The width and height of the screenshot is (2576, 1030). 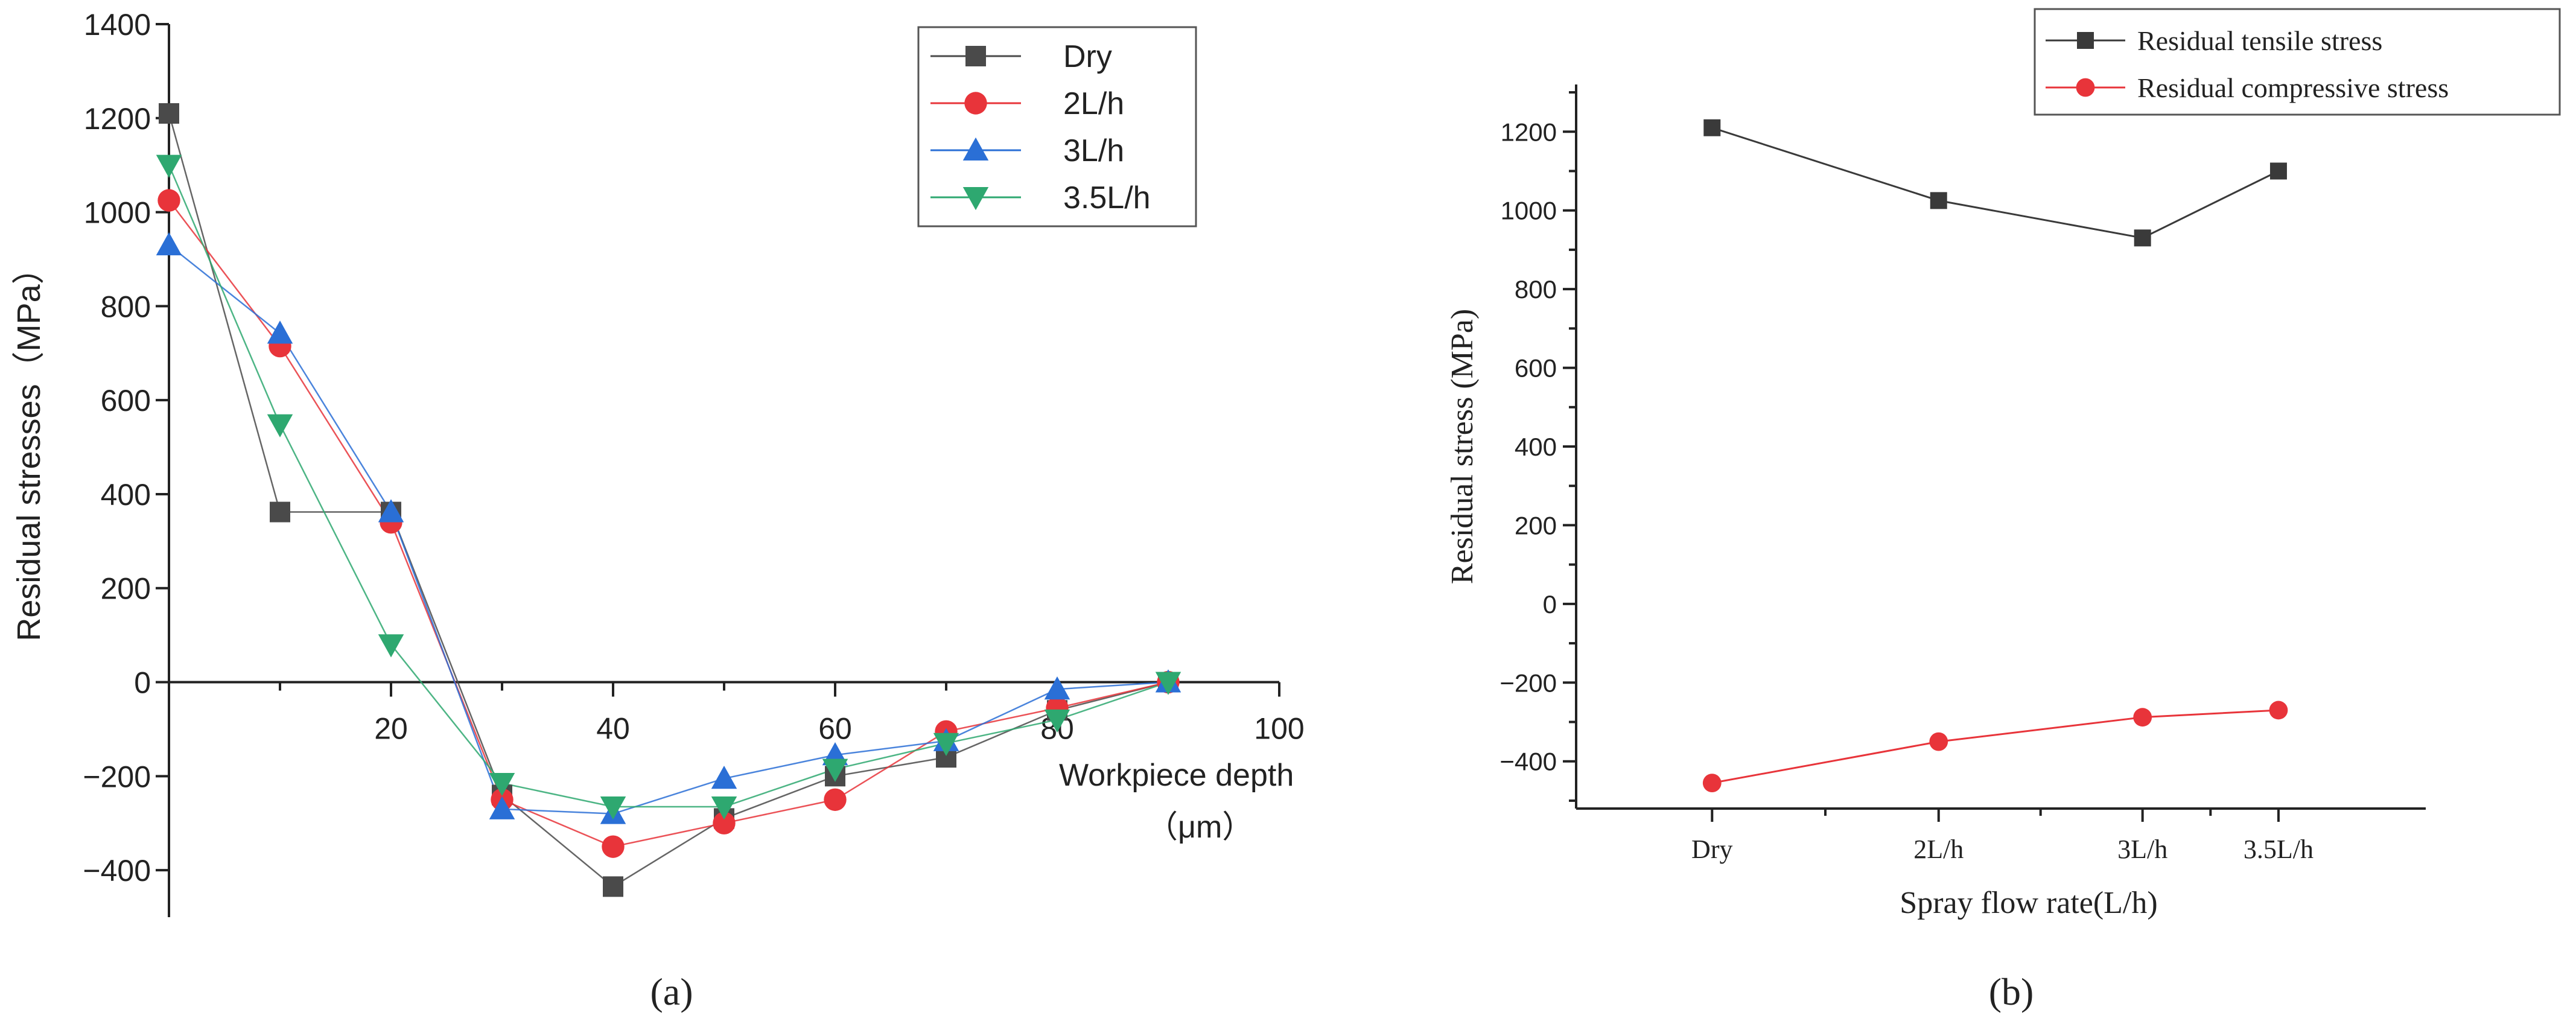 I want to click on chart-a-x-tick-label: 100, so click(x=1279, y=729).